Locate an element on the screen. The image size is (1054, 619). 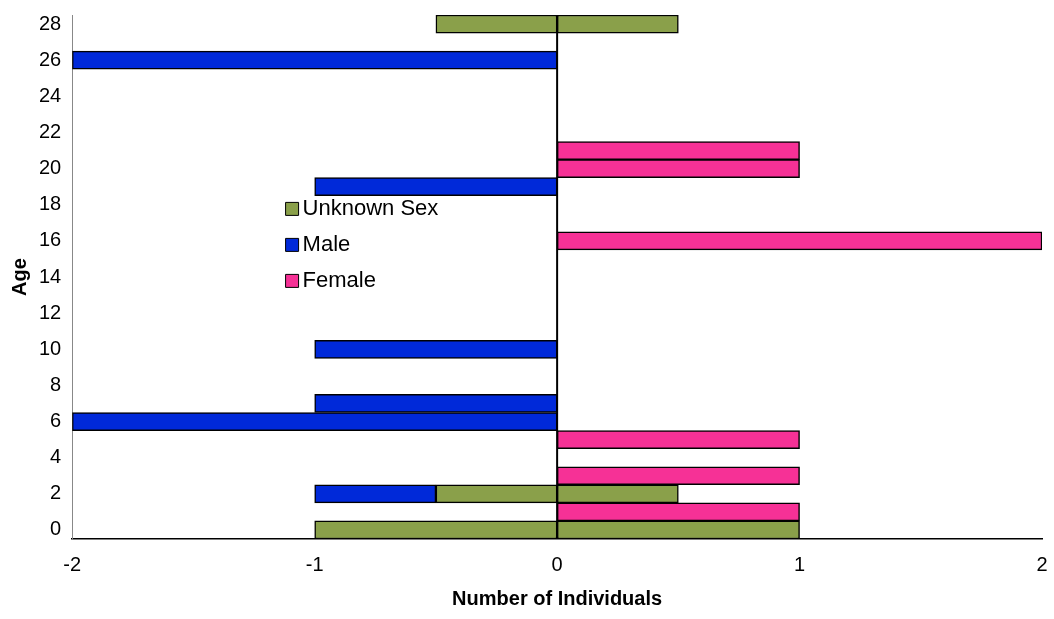
y-tick-label: 26 is located at coordinates (50, 58).